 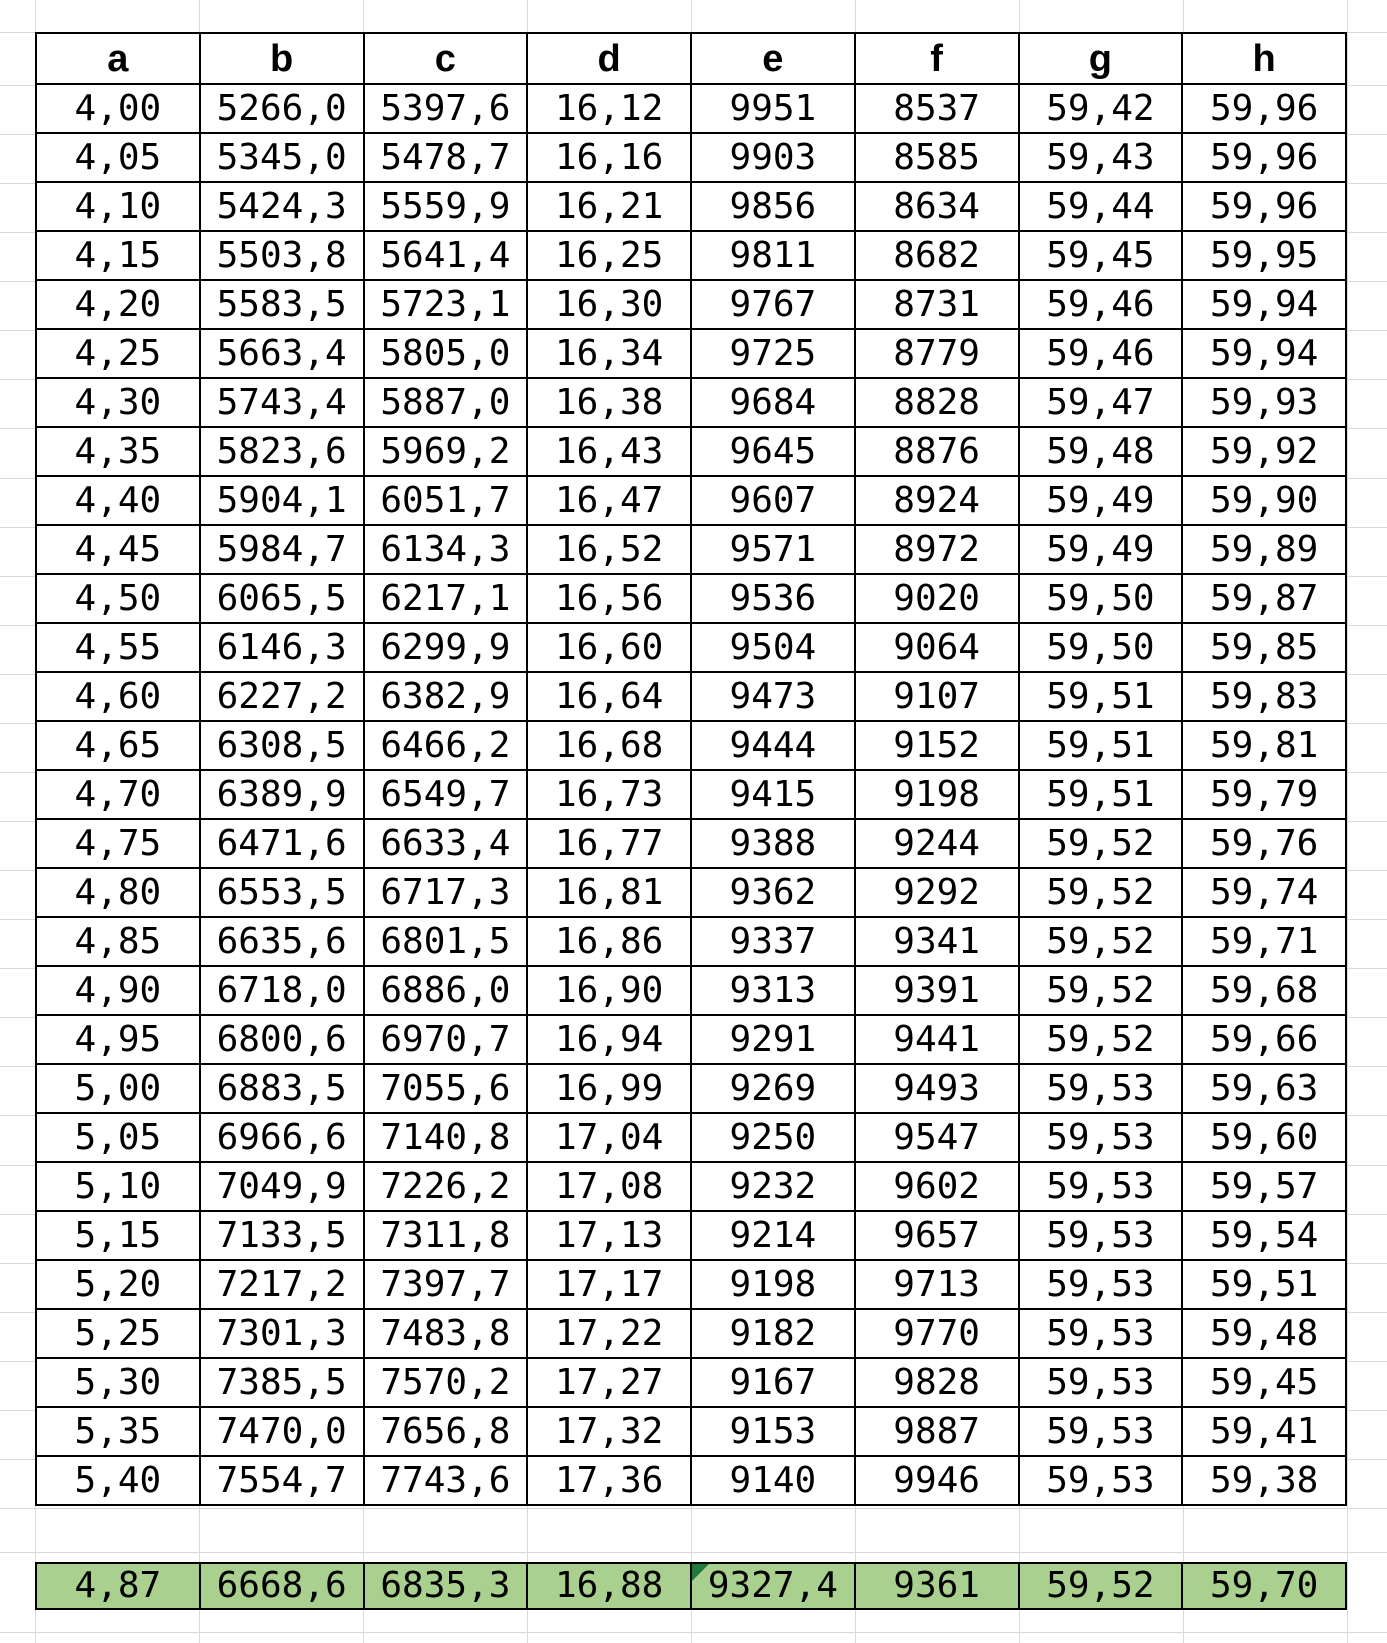 What do you see at coordinates (118, 58) in the screenshot?
I see `column-header-a: a` at bounding box center [118, 58].